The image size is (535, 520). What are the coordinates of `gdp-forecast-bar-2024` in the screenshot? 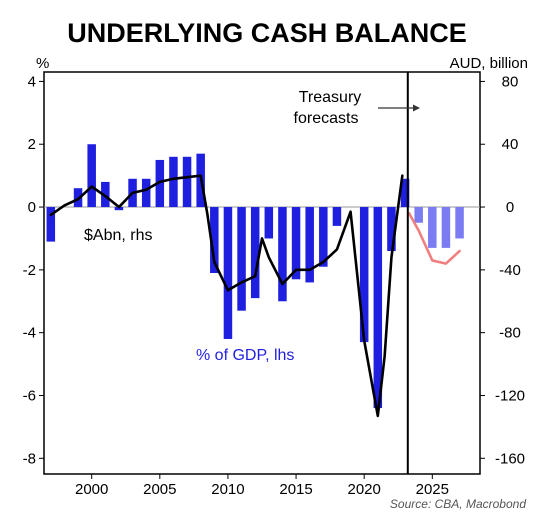 It's located at (418, 215).